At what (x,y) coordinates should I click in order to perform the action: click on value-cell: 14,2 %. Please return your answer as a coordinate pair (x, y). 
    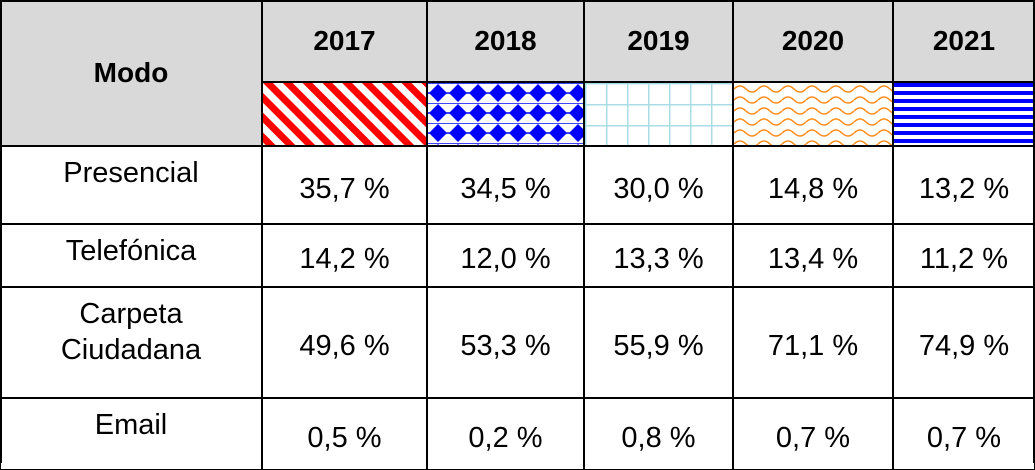
    Looking at the image, I should click on (344, 255).